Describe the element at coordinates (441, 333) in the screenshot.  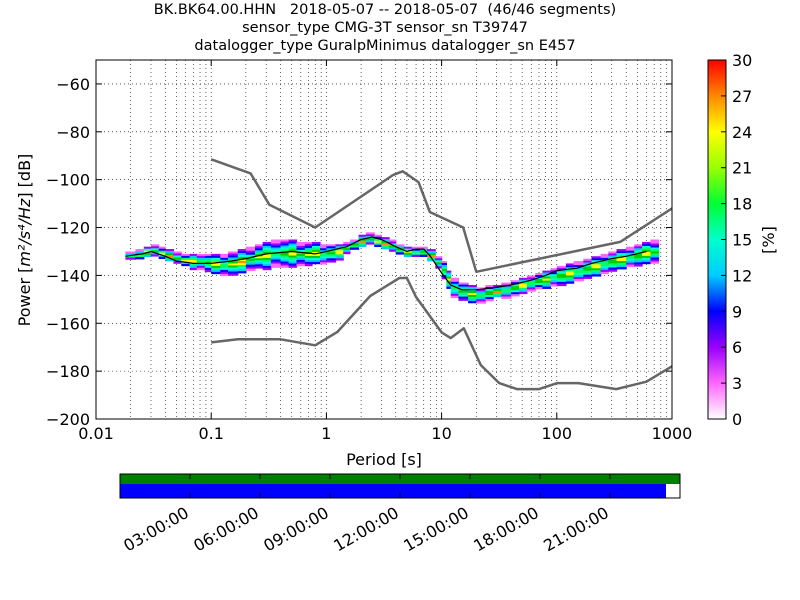
I see `noise-model-nlnm` at that location.